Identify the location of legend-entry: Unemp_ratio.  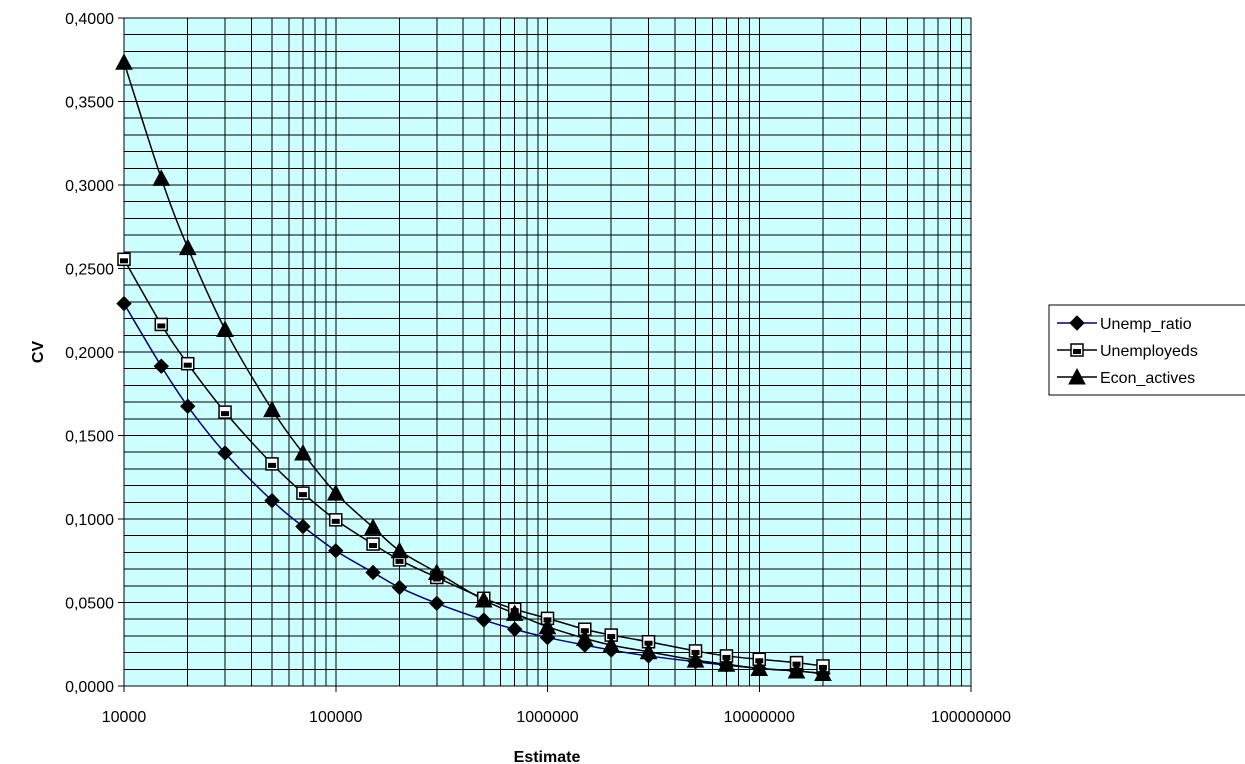
(1124, 324).